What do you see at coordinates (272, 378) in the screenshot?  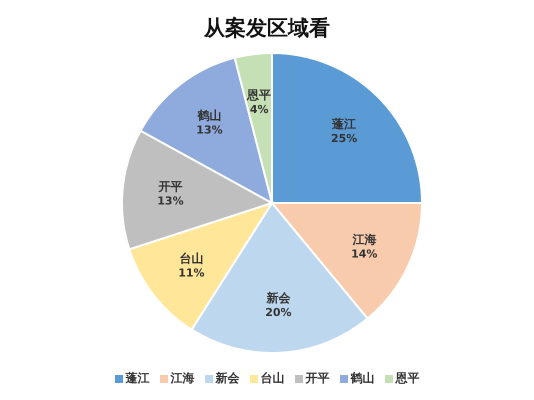 I see `legend-label: 台山` at bounding box center [272, 378].